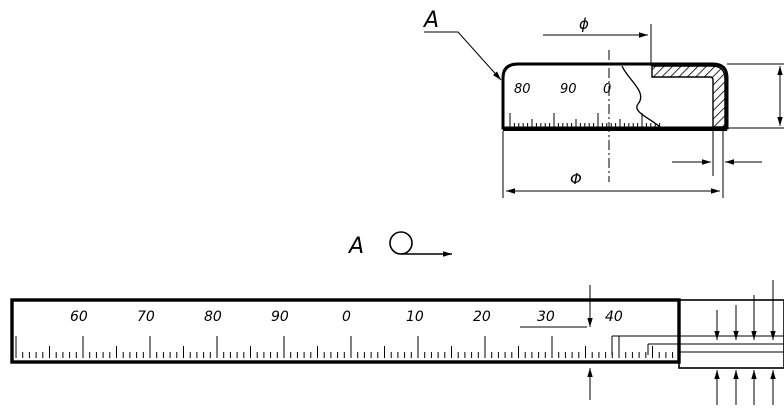 The image size is (784, 410). I want to click on bottom-scale-label: 60, so click(79, 317).